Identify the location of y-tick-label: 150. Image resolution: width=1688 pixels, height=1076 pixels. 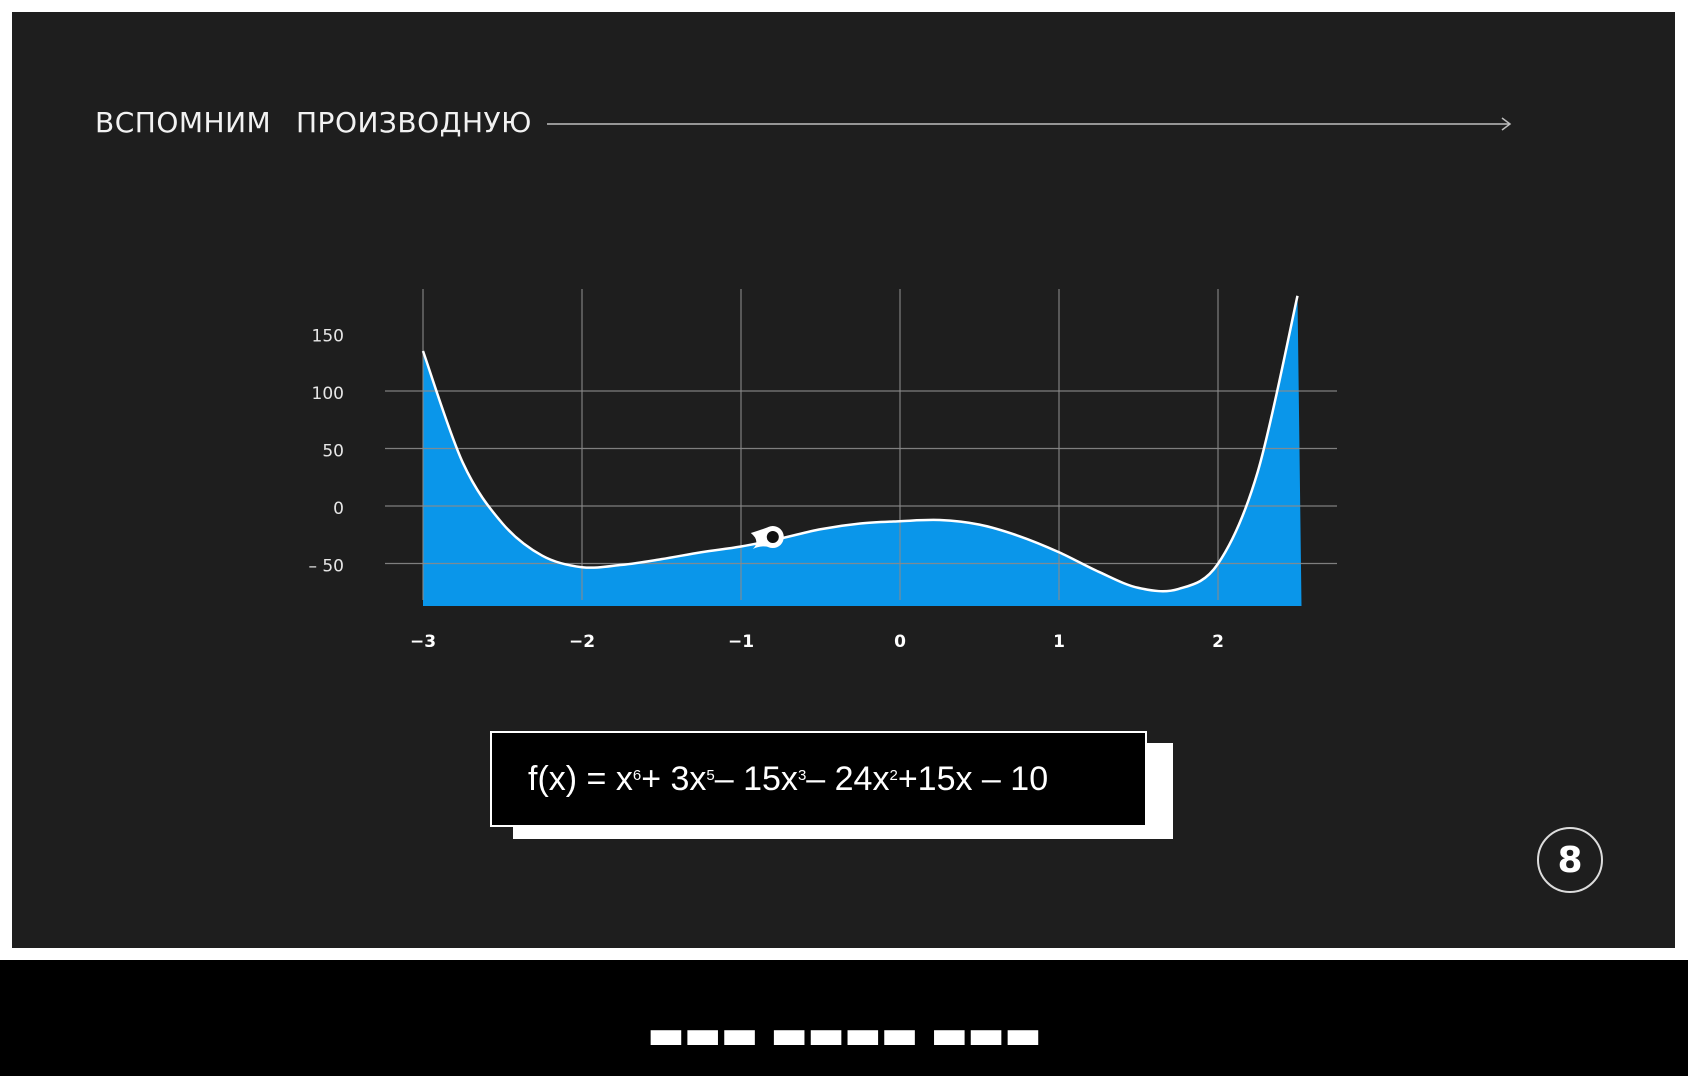
(328, 337).